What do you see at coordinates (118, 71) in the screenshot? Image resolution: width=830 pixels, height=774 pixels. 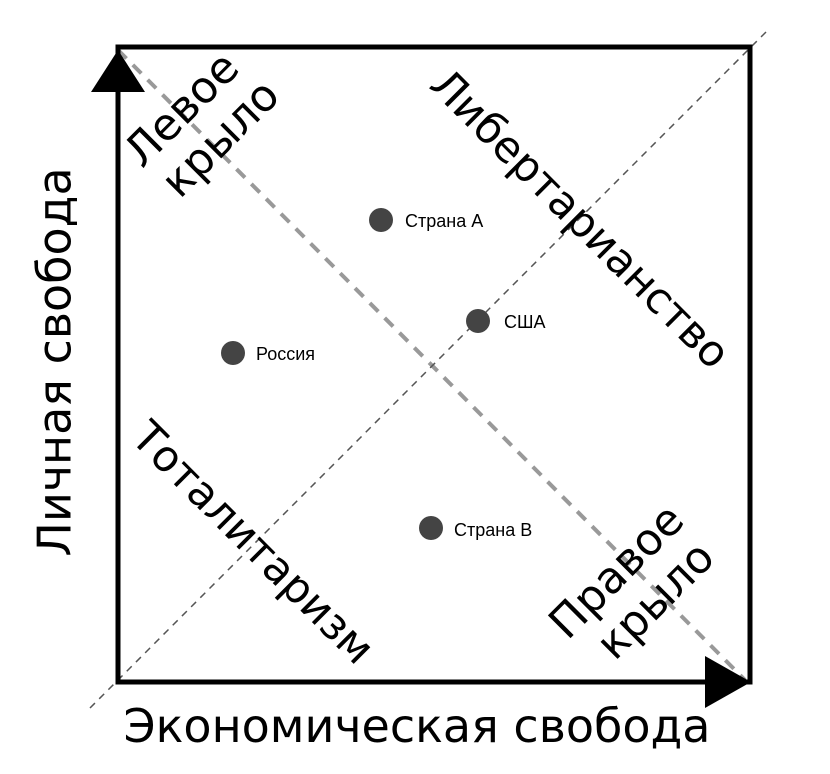 I see `y-axis-arrow` at bounding box center [118, 71].